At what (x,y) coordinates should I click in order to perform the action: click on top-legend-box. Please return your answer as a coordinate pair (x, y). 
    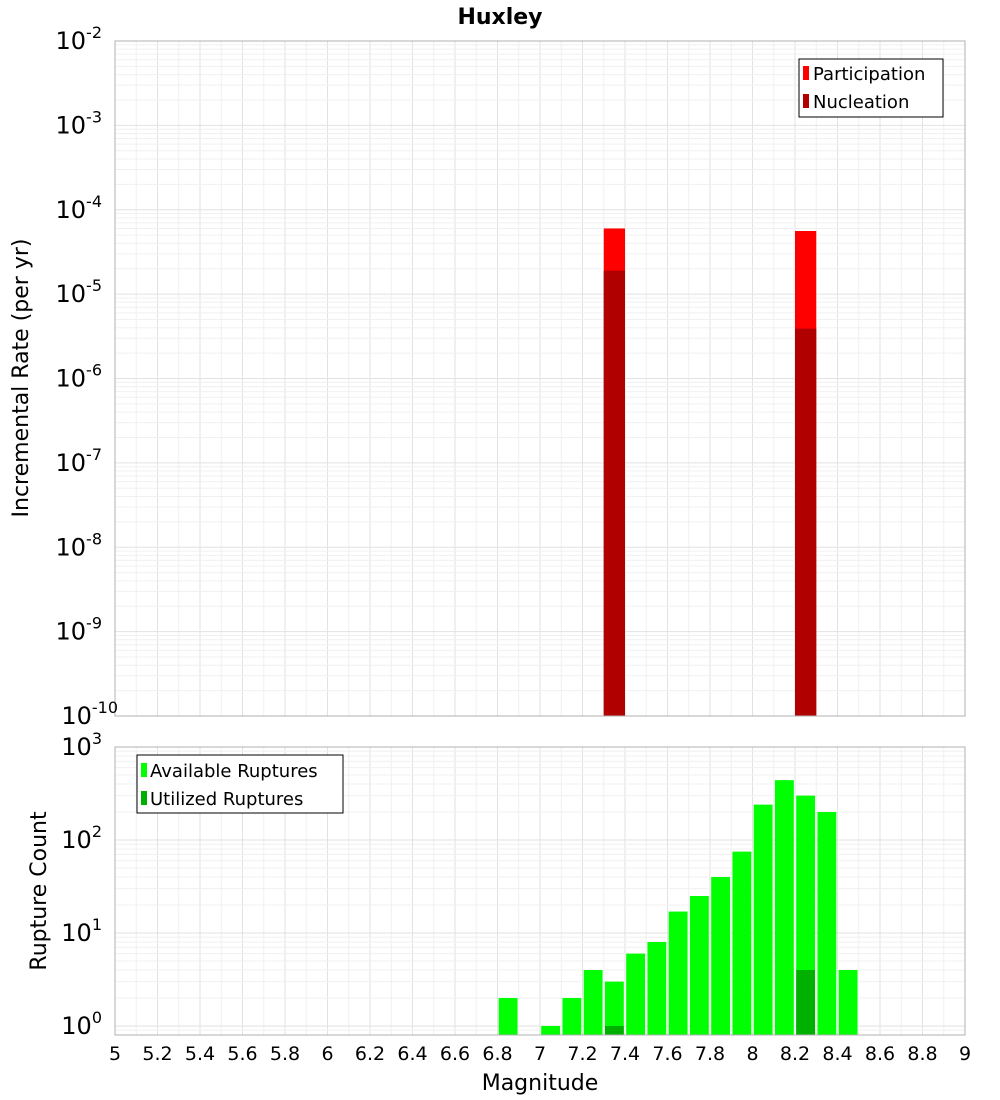
    Looking at the image, I should click on (871, 88).